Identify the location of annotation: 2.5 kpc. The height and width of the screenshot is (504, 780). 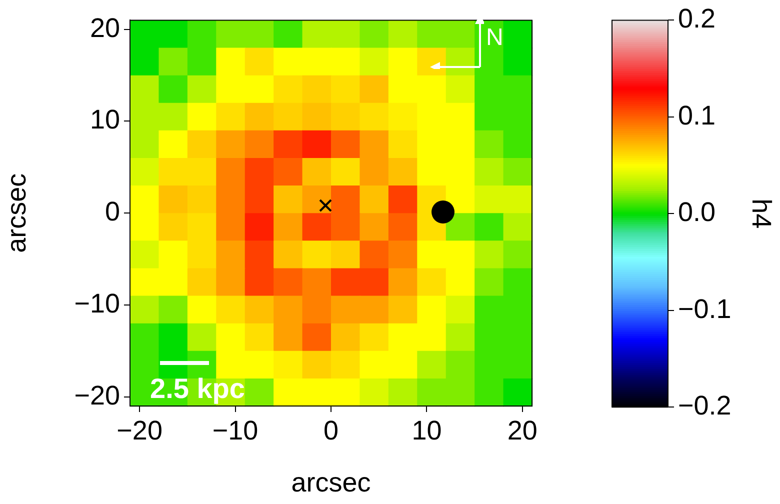
(197, 388).